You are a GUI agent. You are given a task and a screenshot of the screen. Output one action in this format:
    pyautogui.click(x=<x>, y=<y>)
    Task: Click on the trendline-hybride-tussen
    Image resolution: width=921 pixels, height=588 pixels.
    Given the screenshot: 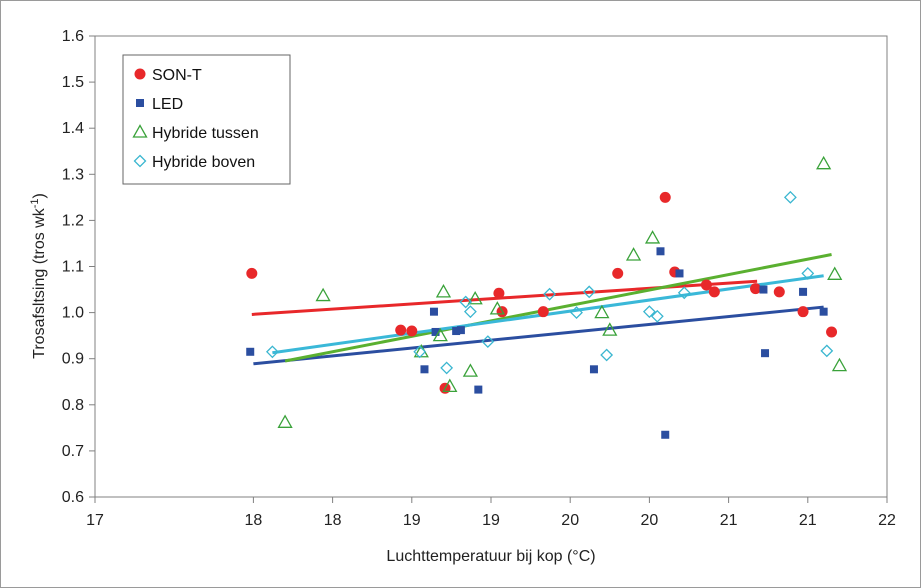 What is the action you would take?
    pyautogui.click(x=558, y=308)
    